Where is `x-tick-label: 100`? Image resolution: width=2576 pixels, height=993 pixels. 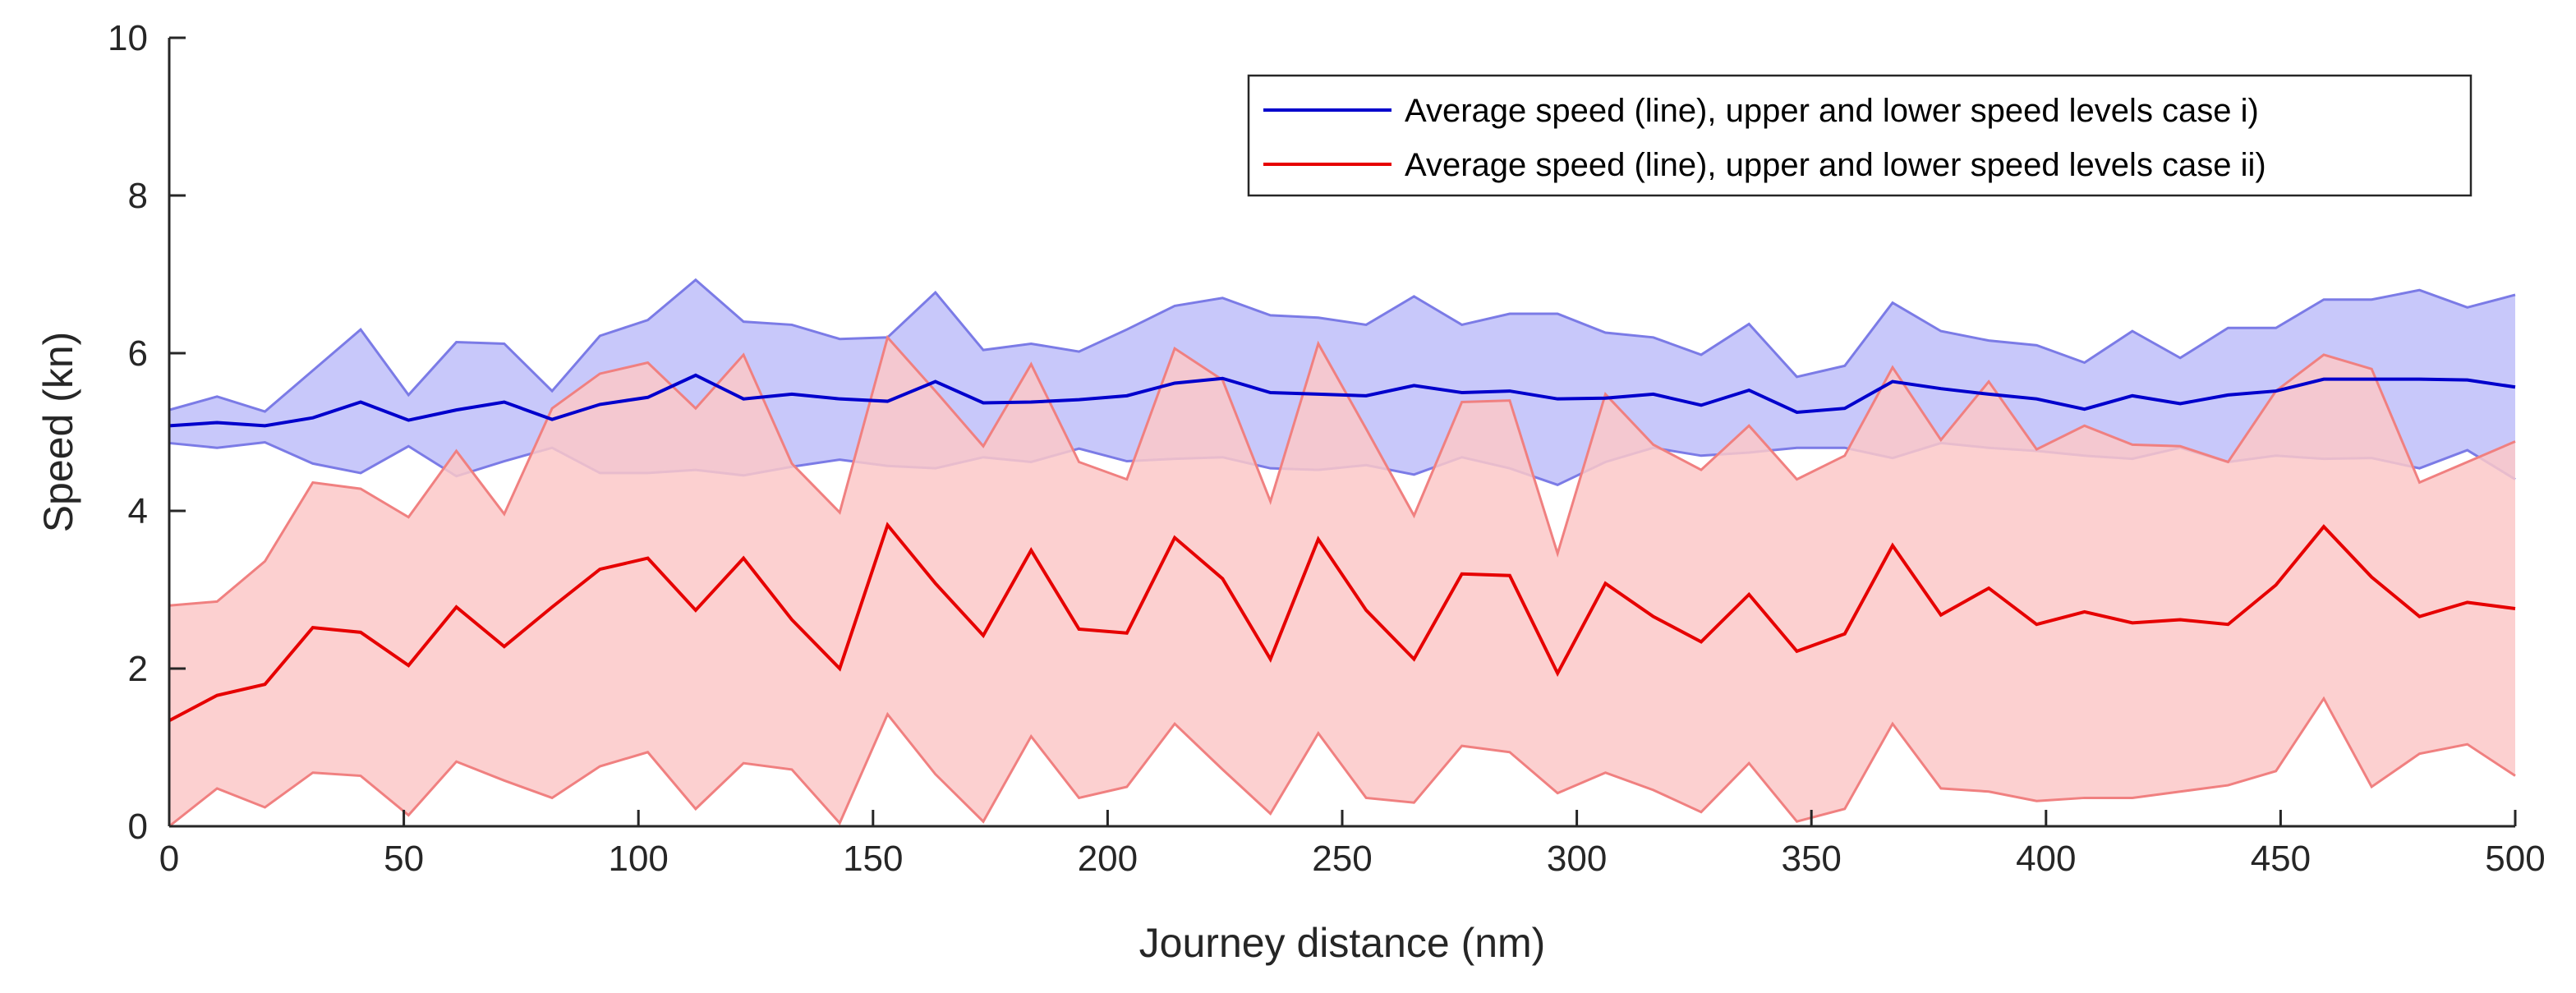 x-tick-label: 100 is located at coordinates (638, 859).